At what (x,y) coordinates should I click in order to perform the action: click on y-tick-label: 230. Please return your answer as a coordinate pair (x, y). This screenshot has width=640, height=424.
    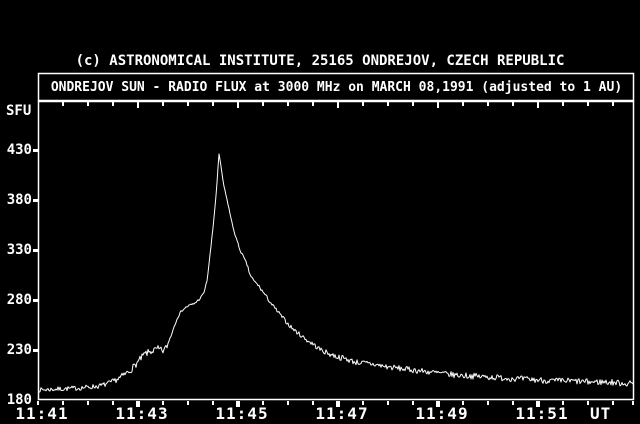
    Looking at the image, I should click on (19, 350).